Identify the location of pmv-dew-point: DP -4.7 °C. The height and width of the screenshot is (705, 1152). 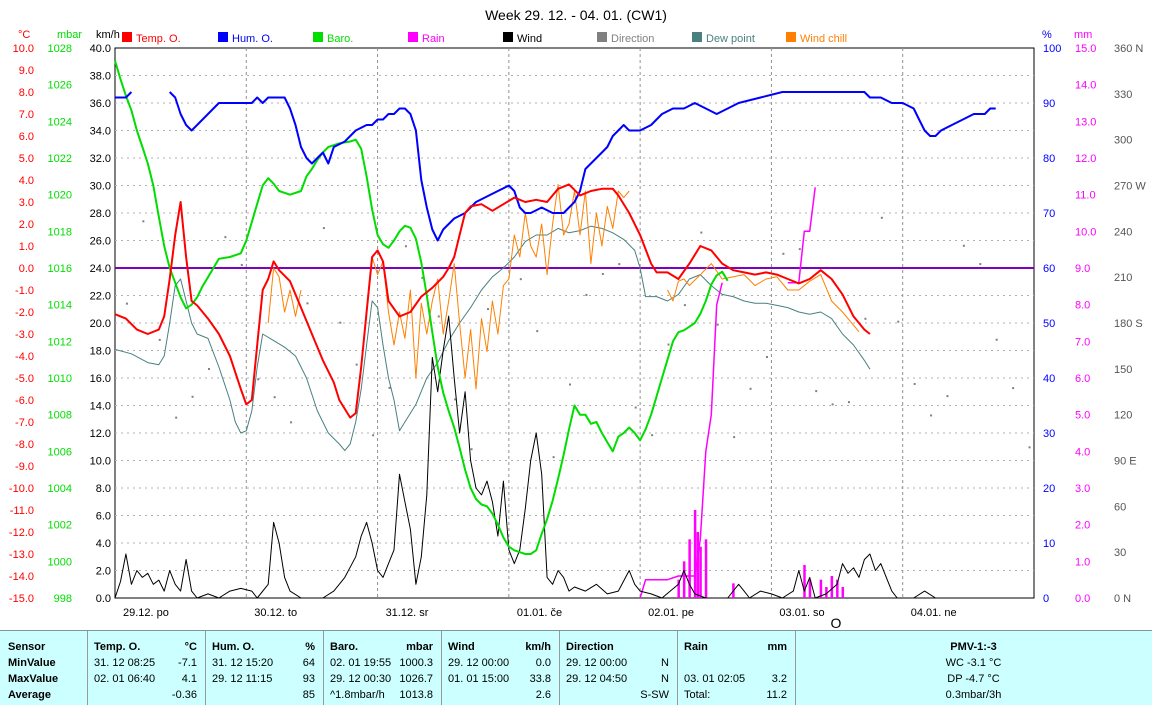
(973, 679).